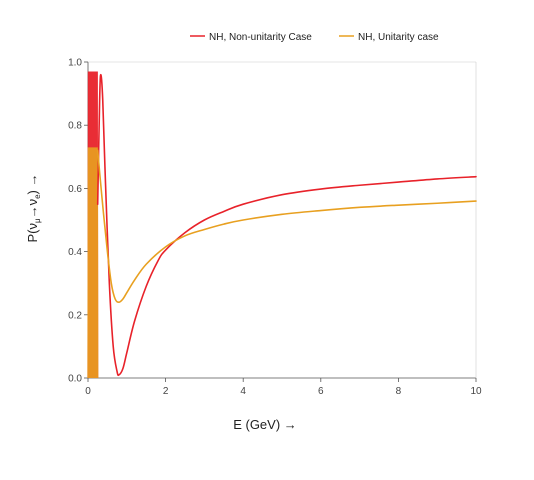  Describe the element at coordinates (75, 126) in the screenshot. I see `y-tick-label-4: 0.8` at that location.